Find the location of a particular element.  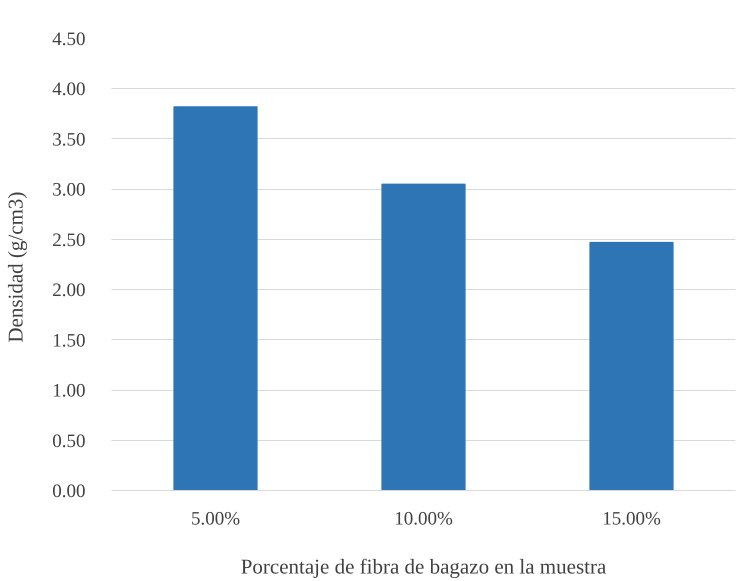

x-tick-label: 5.00% is located at coordinates (215, 519).